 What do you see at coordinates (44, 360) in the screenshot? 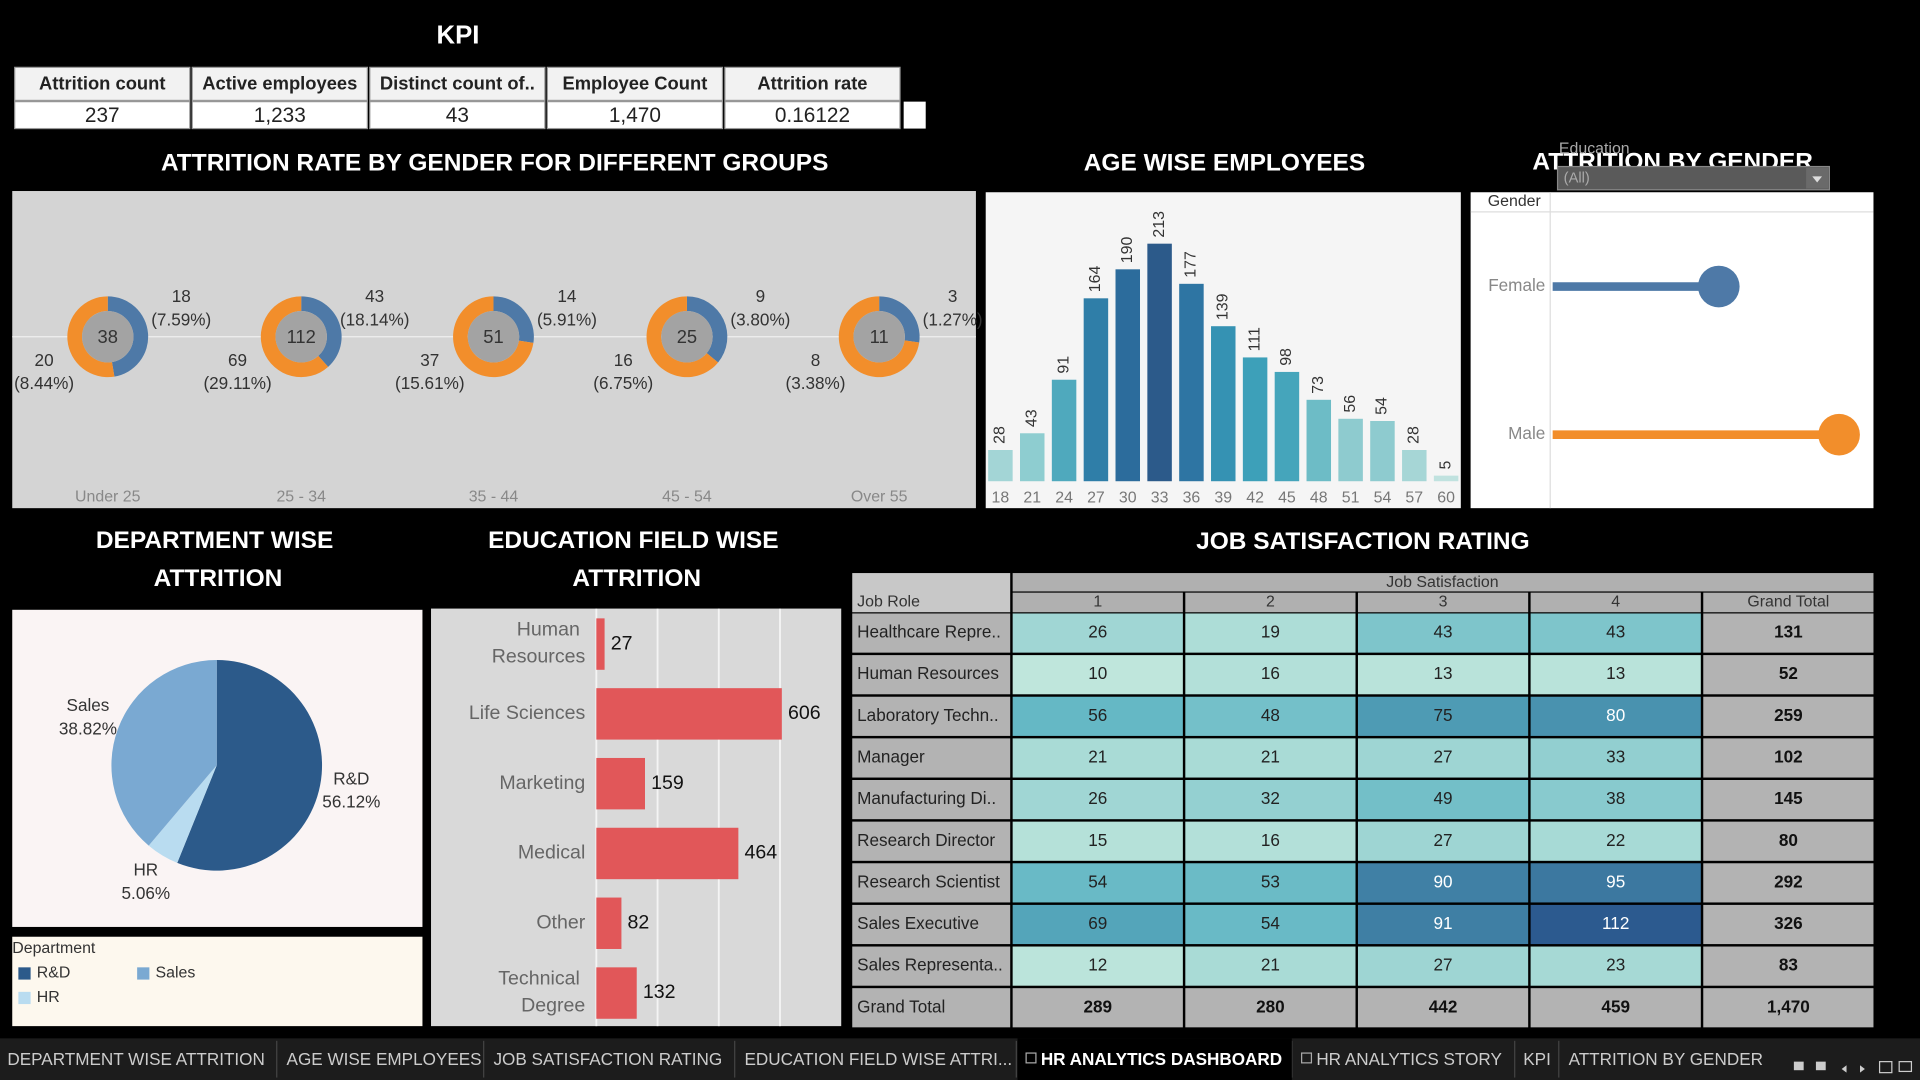
I see `data-label: 20` at bounding box center [44, 360].